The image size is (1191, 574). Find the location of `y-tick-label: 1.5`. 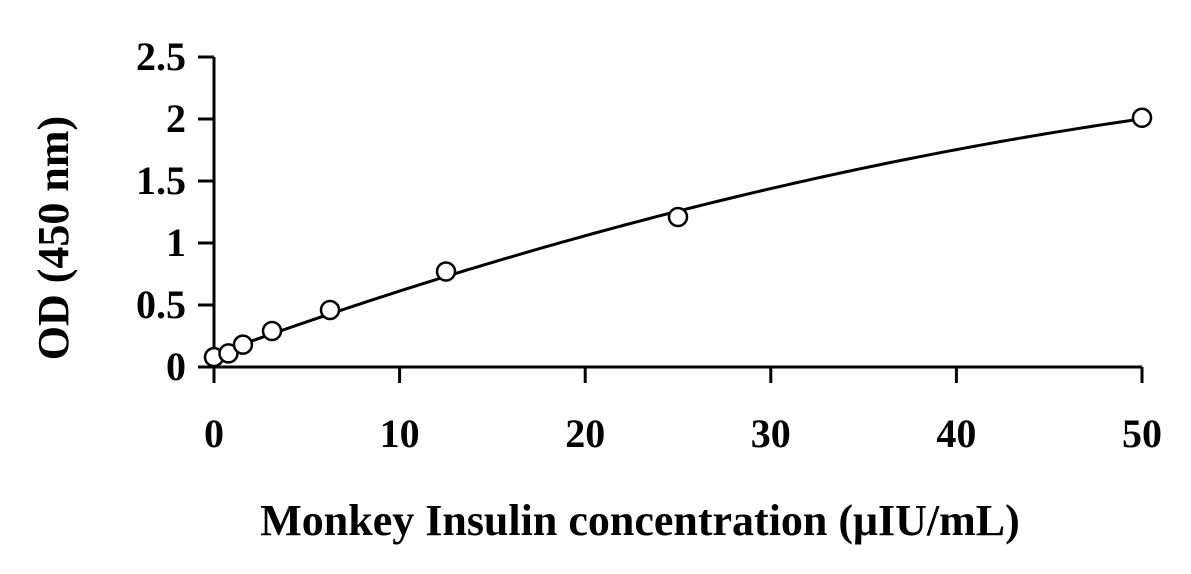

y-tick-label: 1.5 is located at coordinates (161, 180).